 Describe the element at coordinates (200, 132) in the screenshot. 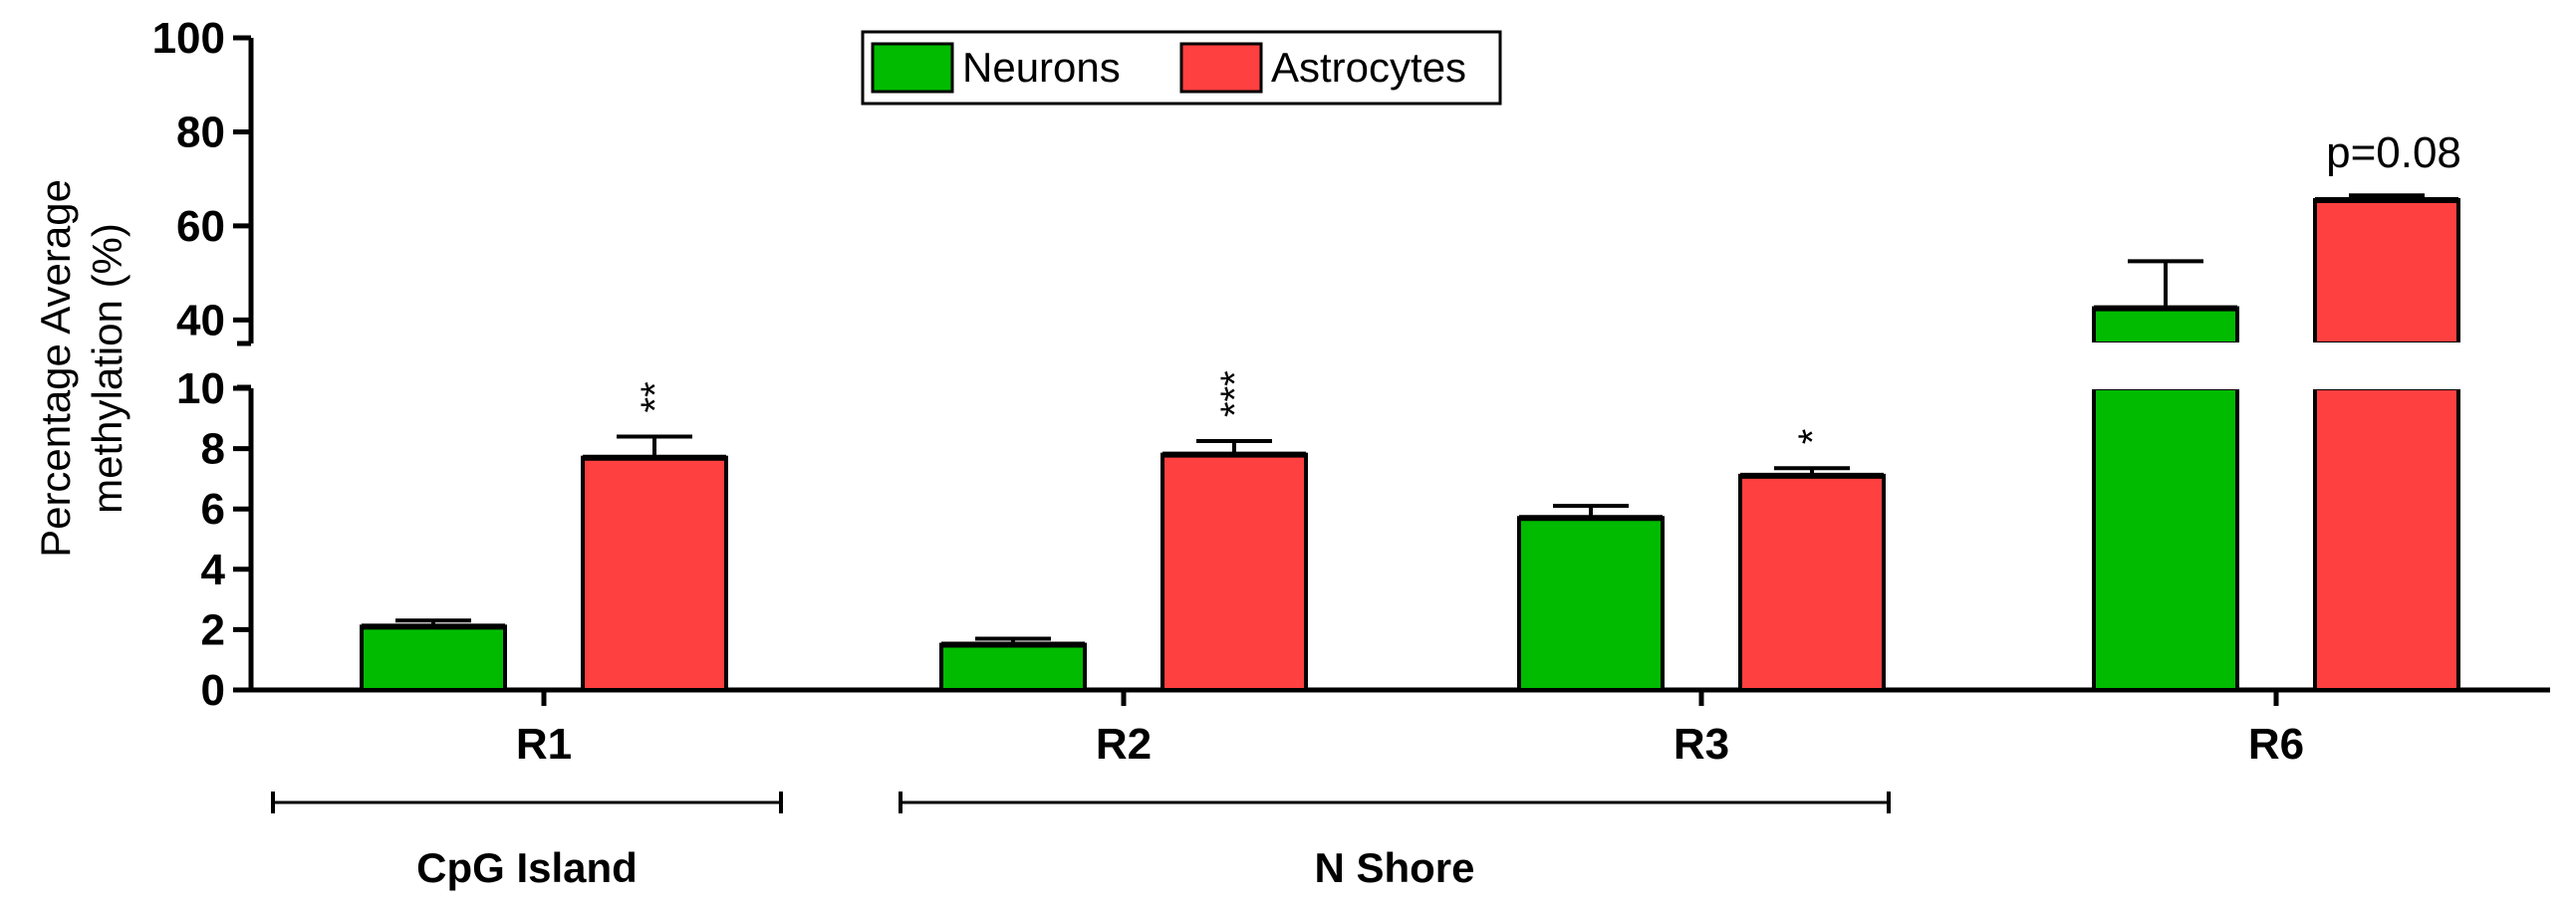

I see `y-tick-label: 80` at that location.